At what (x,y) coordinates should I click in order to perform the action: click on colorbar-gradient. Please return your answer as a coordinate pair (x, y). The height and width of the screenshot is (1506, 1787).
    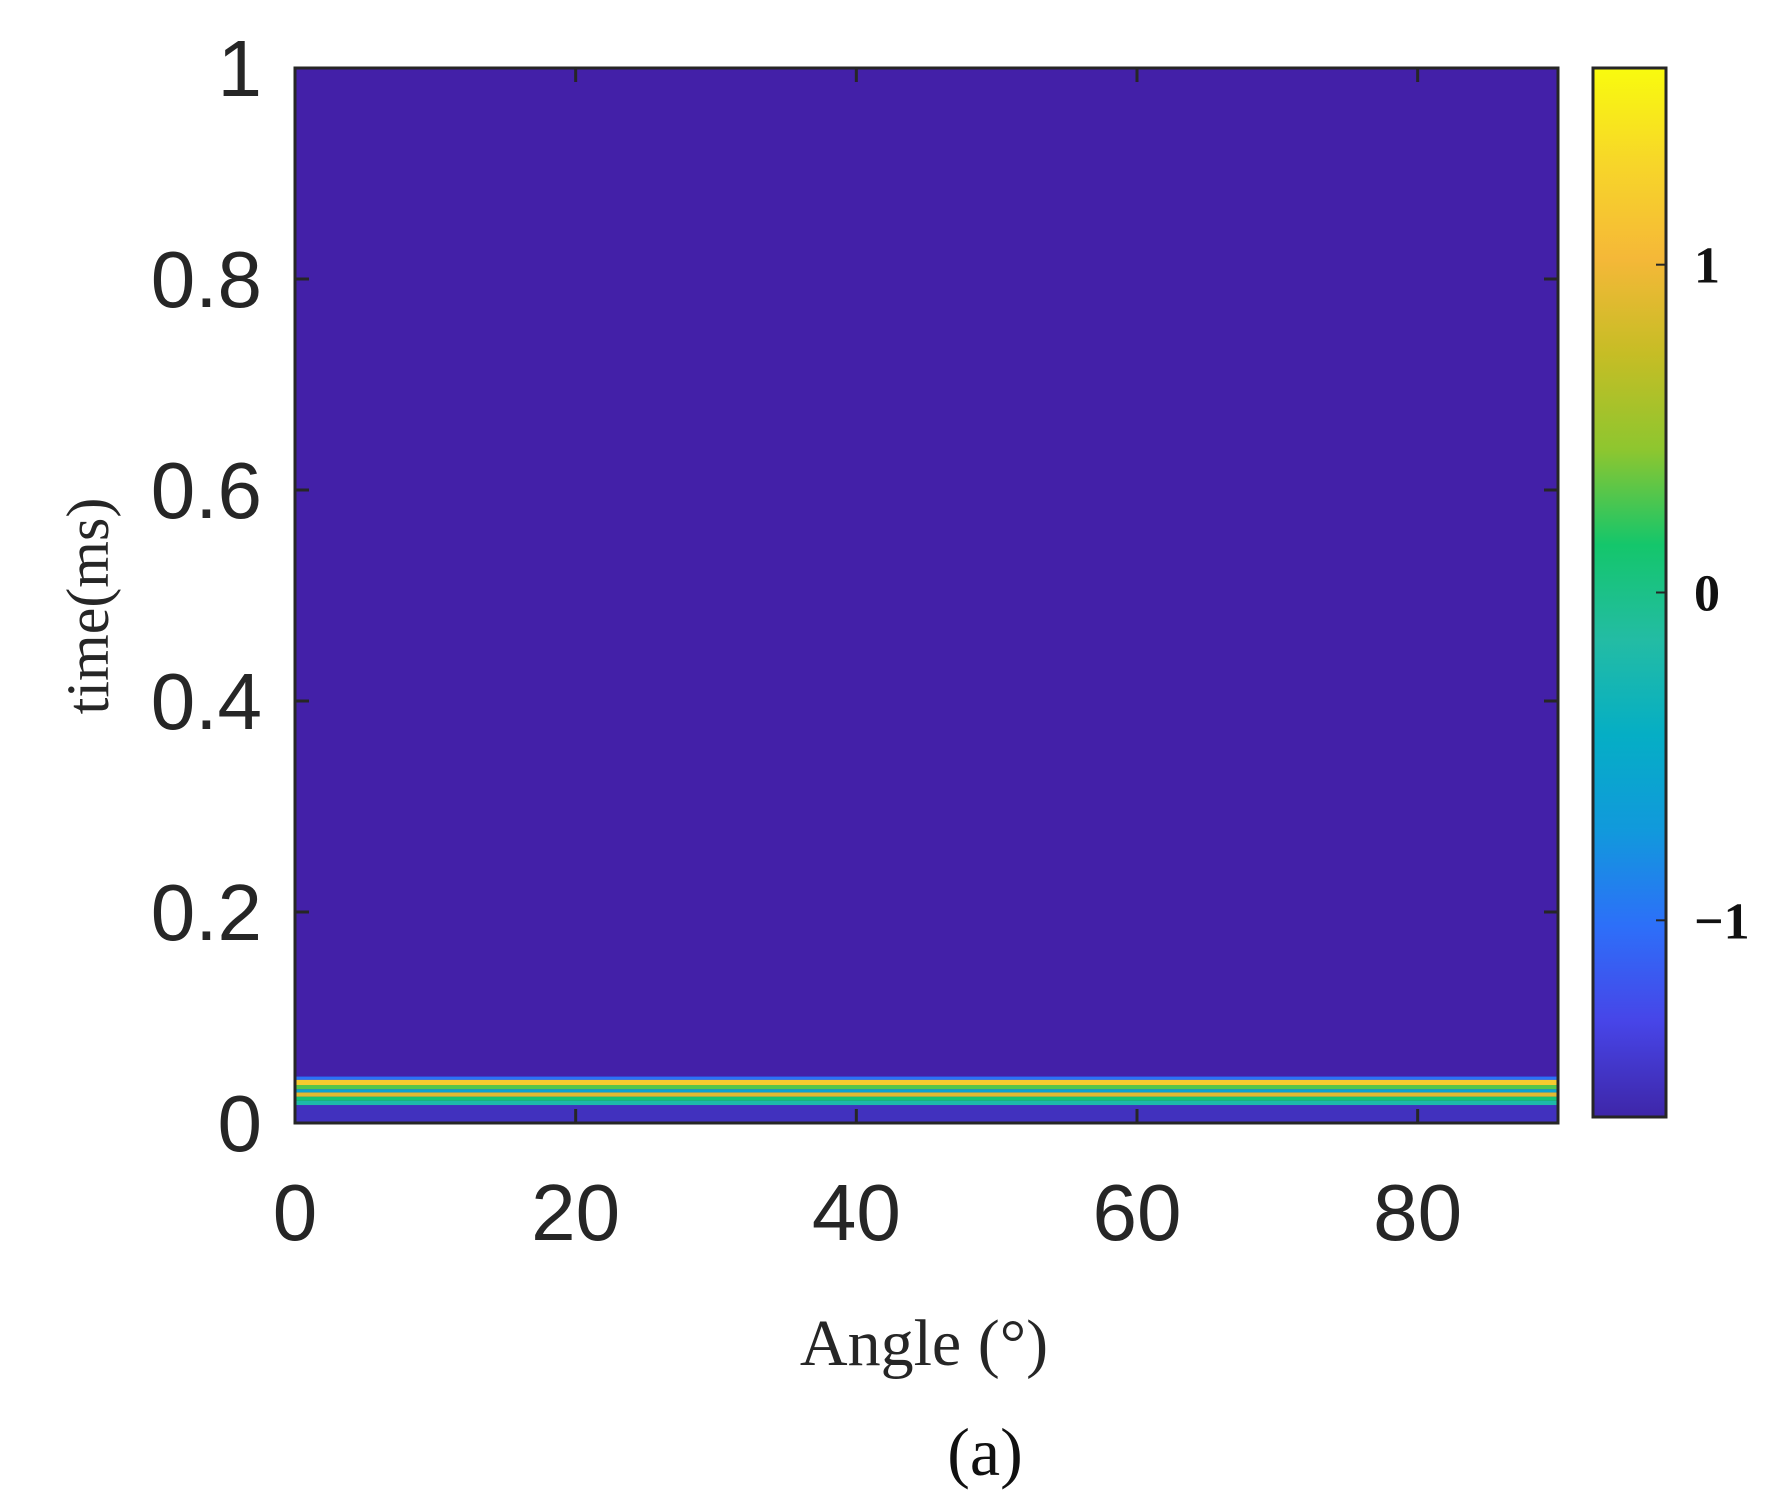
    Looking at the image, I should click on (1629, 592).